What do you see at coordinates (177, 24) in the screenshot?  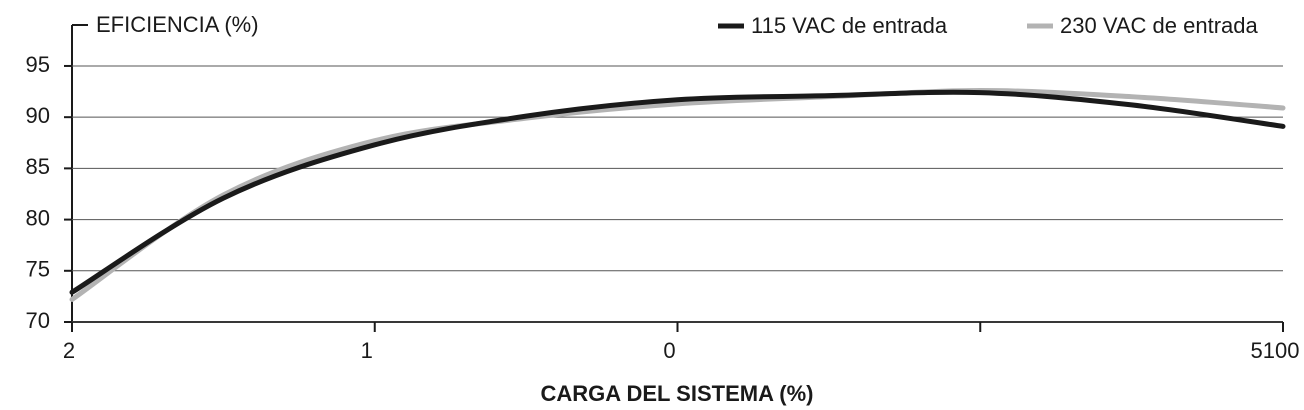 I see `y-axis-title: EFICIENCIA (%)` at bounding box center [177, 24].